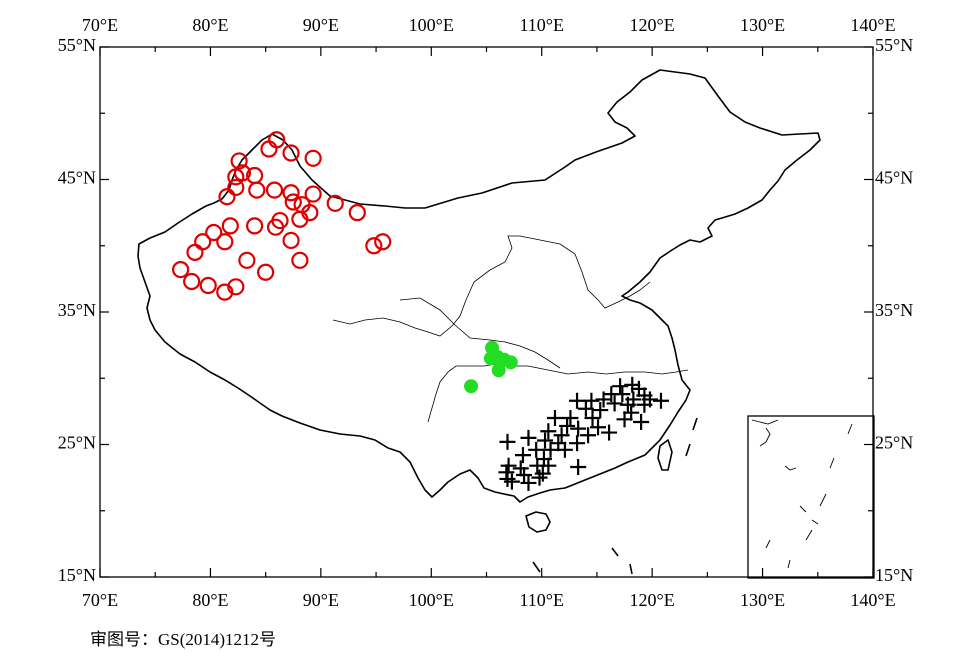 The width and height of the screenshot is (975, 659). I want to click on x-tick-label-bottom: 120°E, so click(652, 600).